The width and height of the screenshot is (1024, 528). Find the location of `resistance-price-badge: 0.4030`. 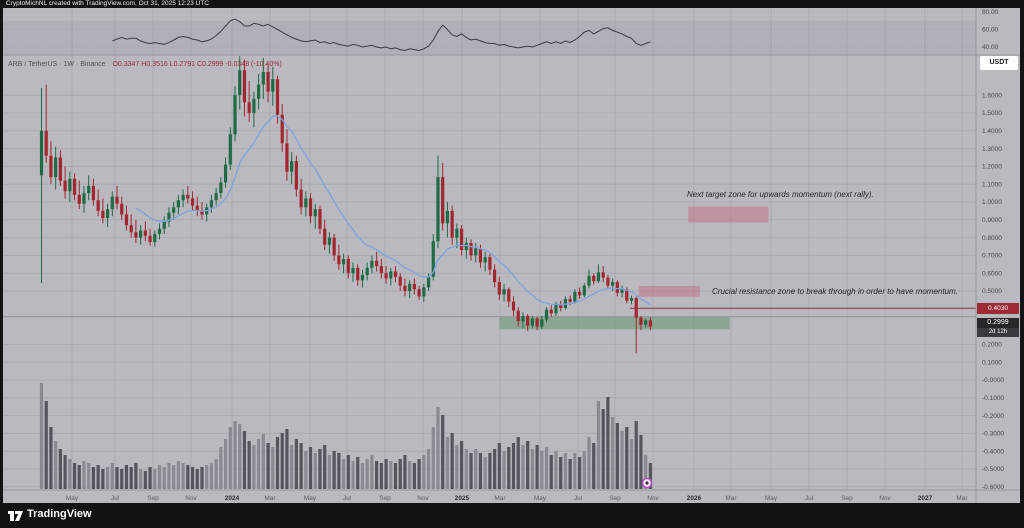

resistance-price-badge: 0.4030 is located at coordinates (998, 308).